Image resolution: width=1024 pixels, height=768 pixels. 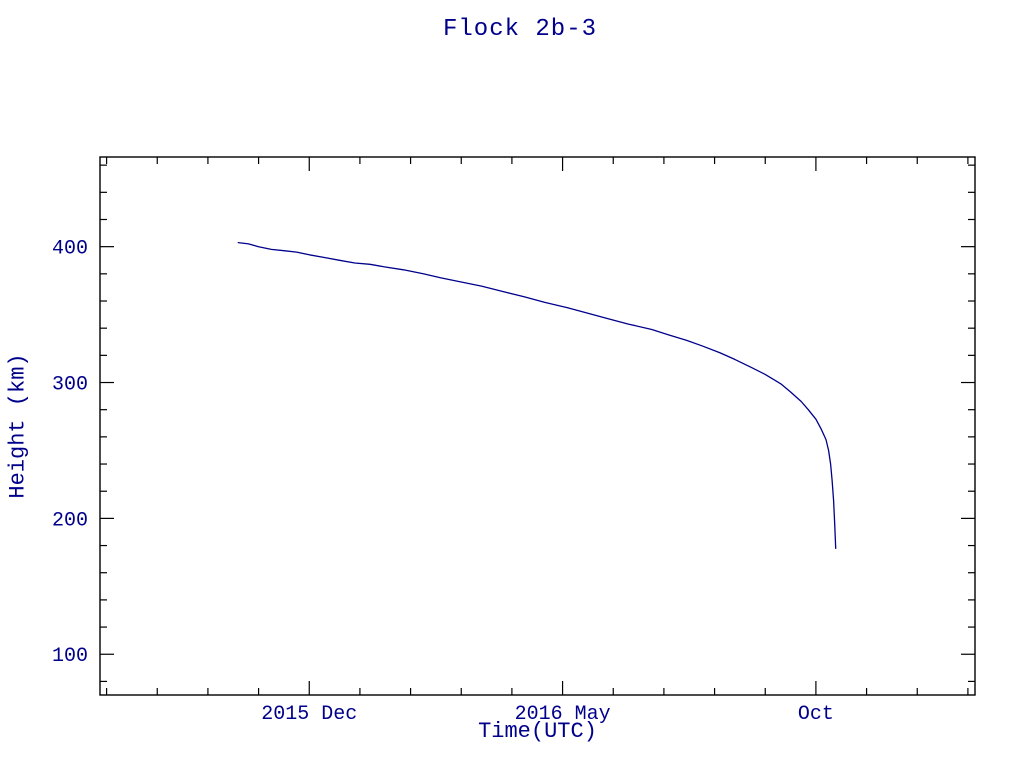 I want to click on svg-text: 300, so click(x=70, y=385).